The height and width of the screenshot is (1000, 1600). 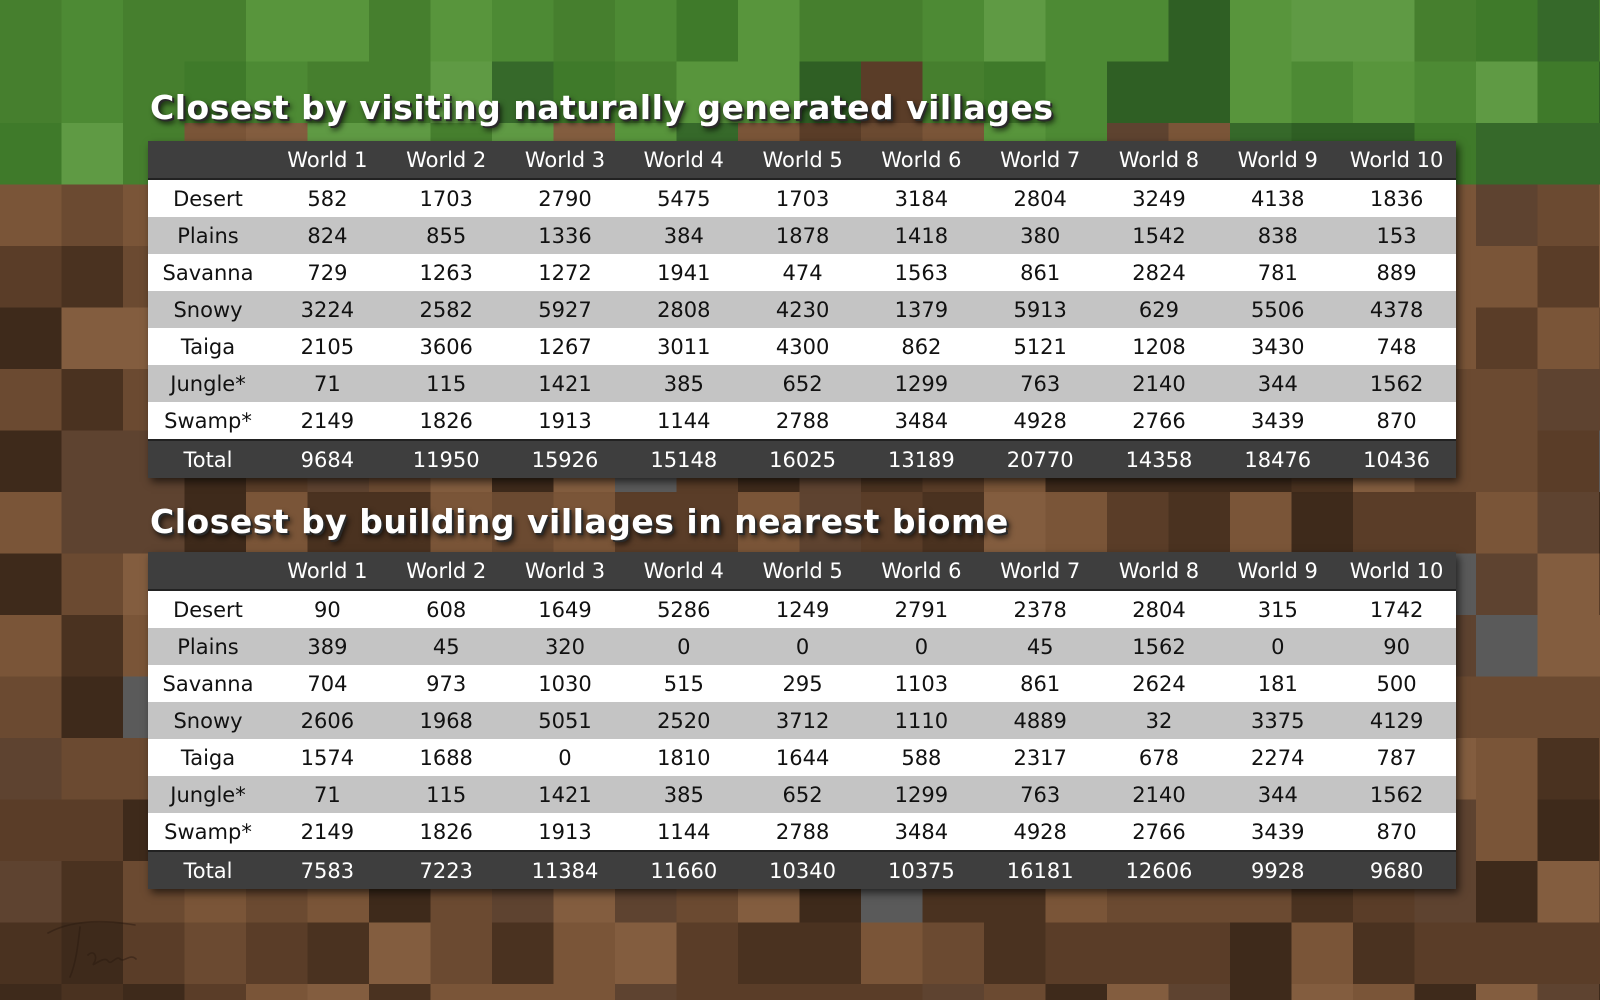 I want to click on value-cell: 704, so click(x=327, y=683).